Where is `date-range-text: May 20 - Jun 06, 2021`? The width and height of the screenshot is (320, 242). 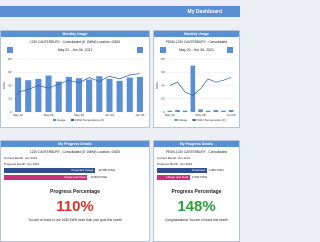 date-range-text: May 20 - Jun 06, 2021 is located at coordinates (196, 50).